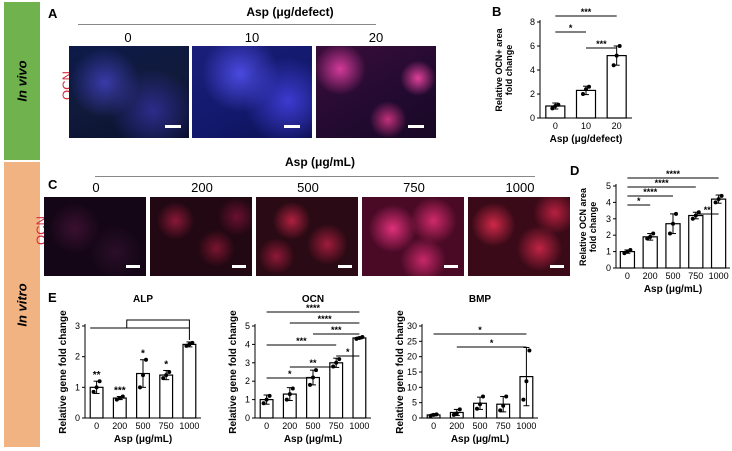  I want to click on panel-a-header: Asp (μg/defect), so click(290, 12).